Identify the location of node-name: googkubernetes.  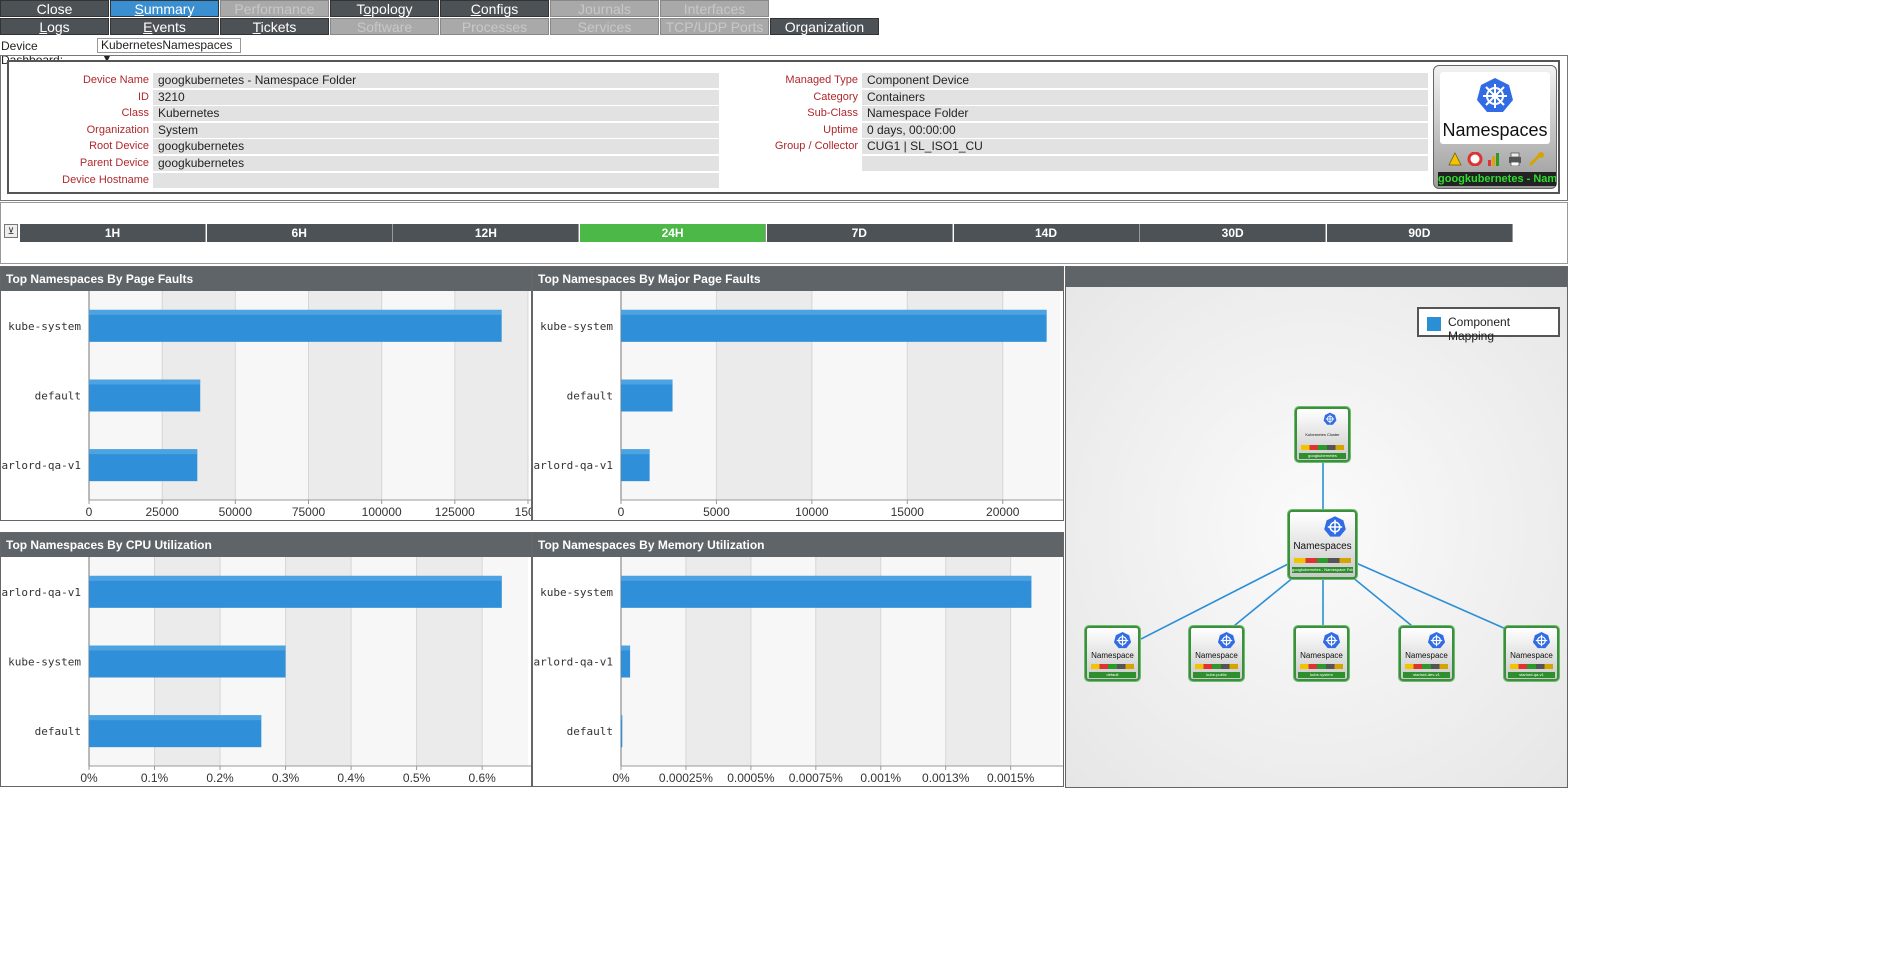
(1322, 456).